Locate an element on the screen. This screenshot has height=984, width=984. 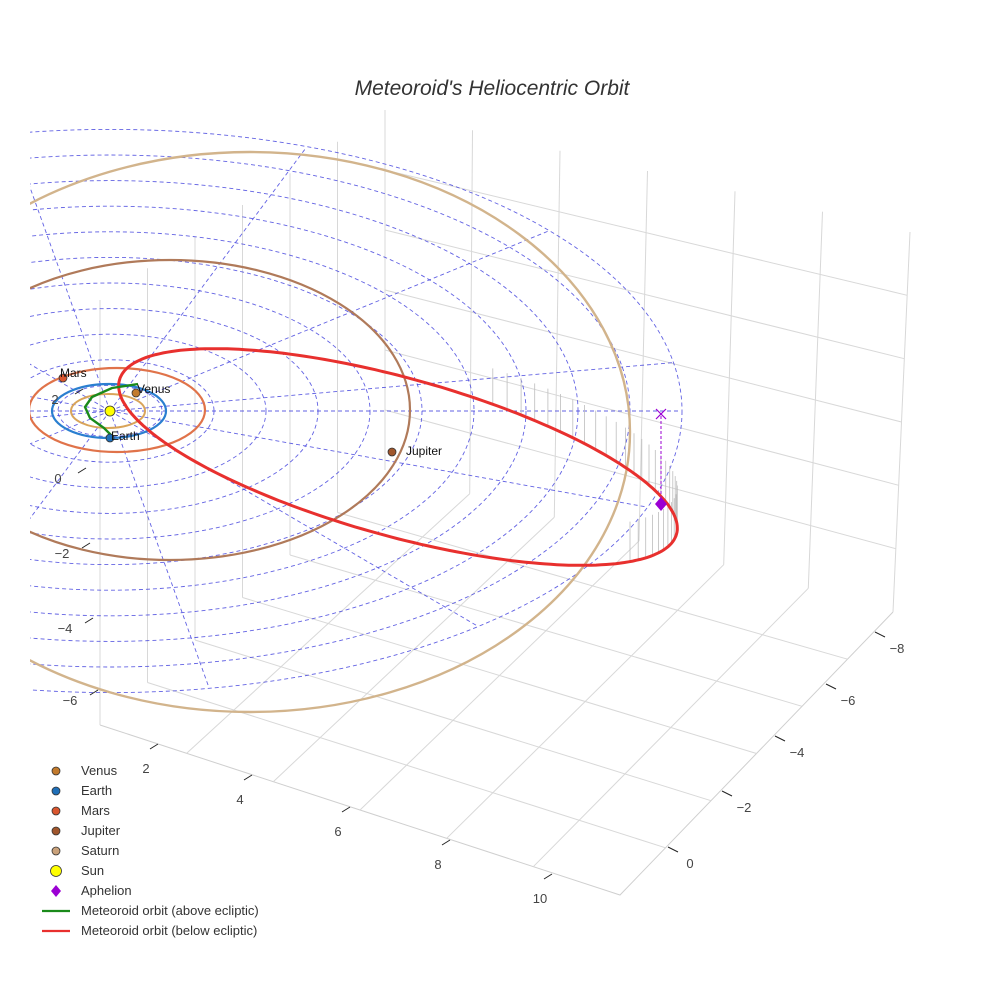
legend-item: Venus is located at coordinates (84, 770).